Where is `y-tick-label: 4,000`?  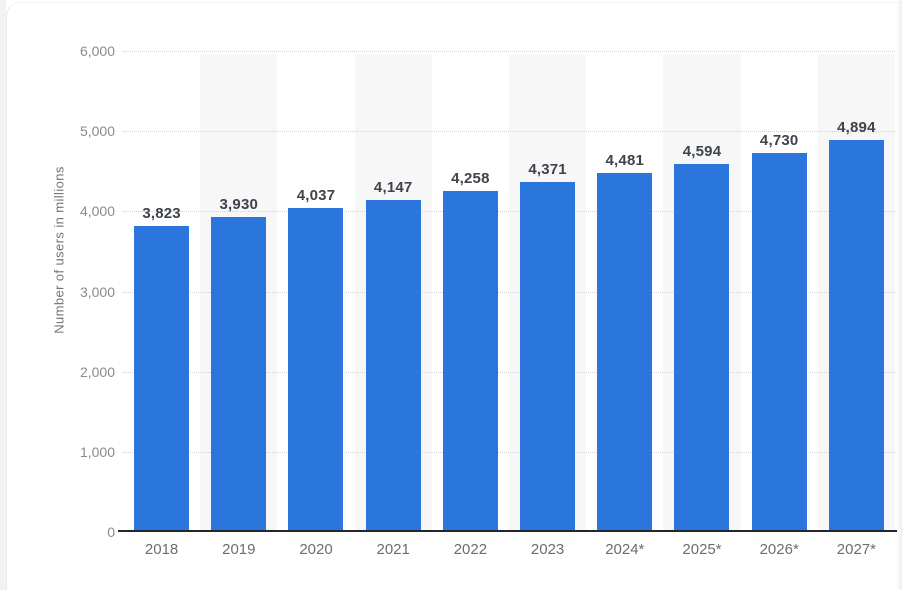 y-tick-label: 4,000 is located at coordinates (97, 211).